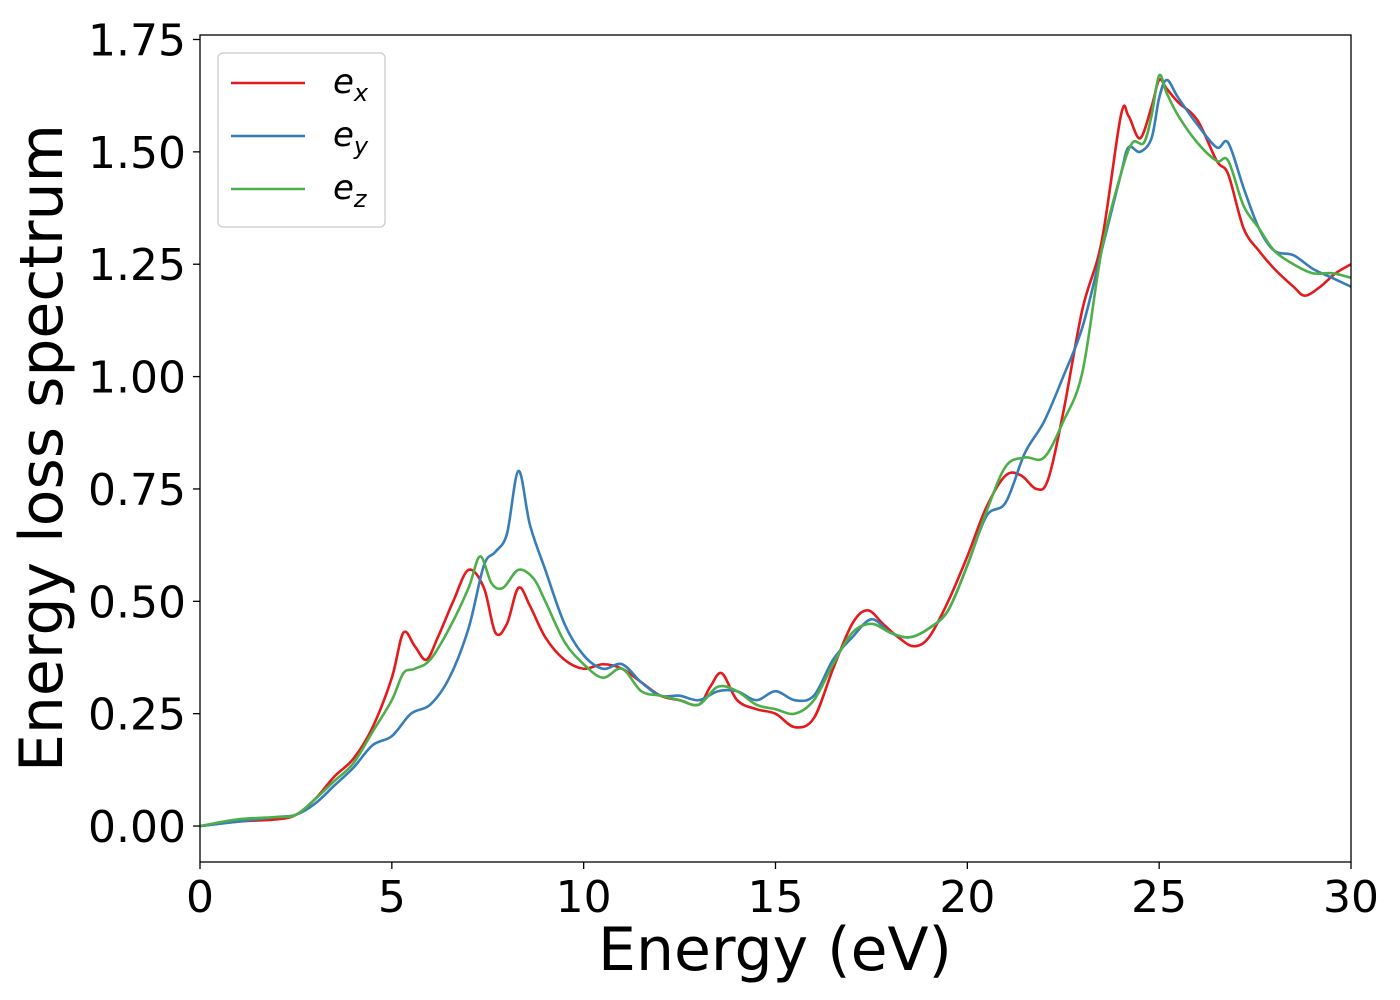 Image resolution: width=1400 pixels, height=1000 pixels. I want to click on legend-box, so click(301, 140).